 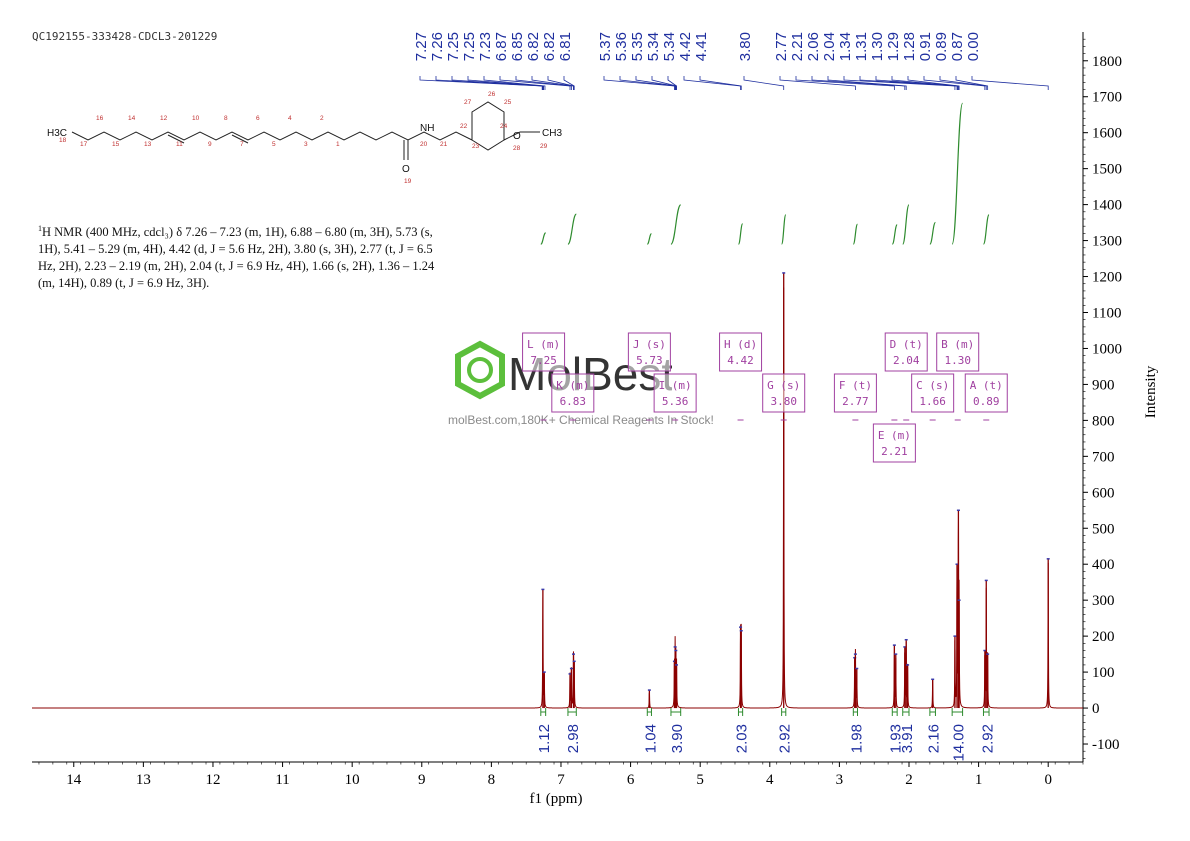 What do you see at coordinates (544, 146) in the screenshot?
I see `atom-number: 29` at bounding box center [544, 146].